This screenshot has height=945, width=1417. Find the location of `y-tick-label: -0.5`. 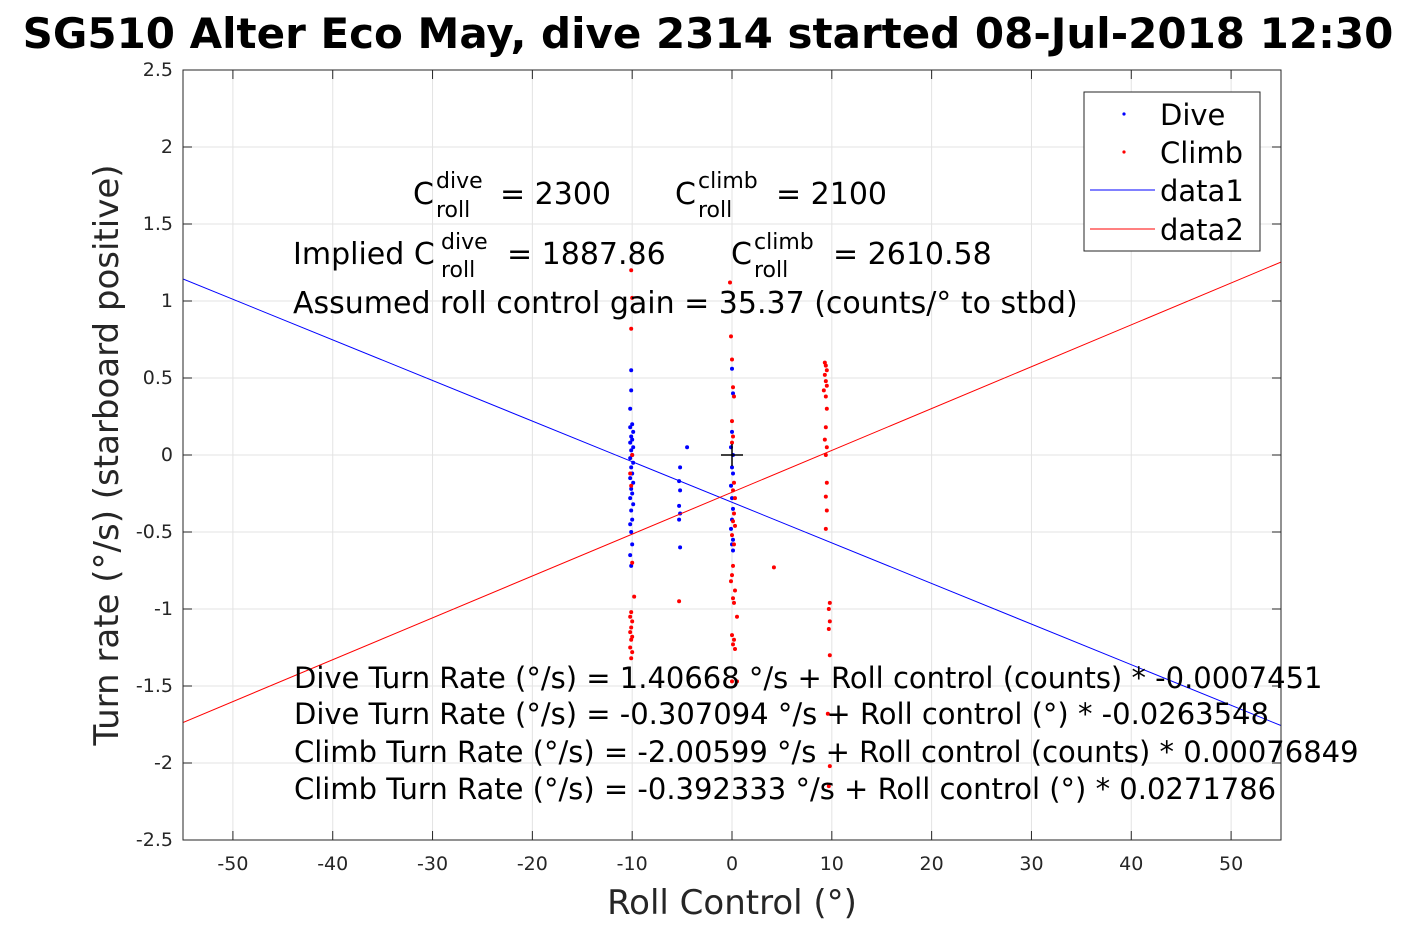

y-tick-label: -0.5 is located at coordinates (154, 532).